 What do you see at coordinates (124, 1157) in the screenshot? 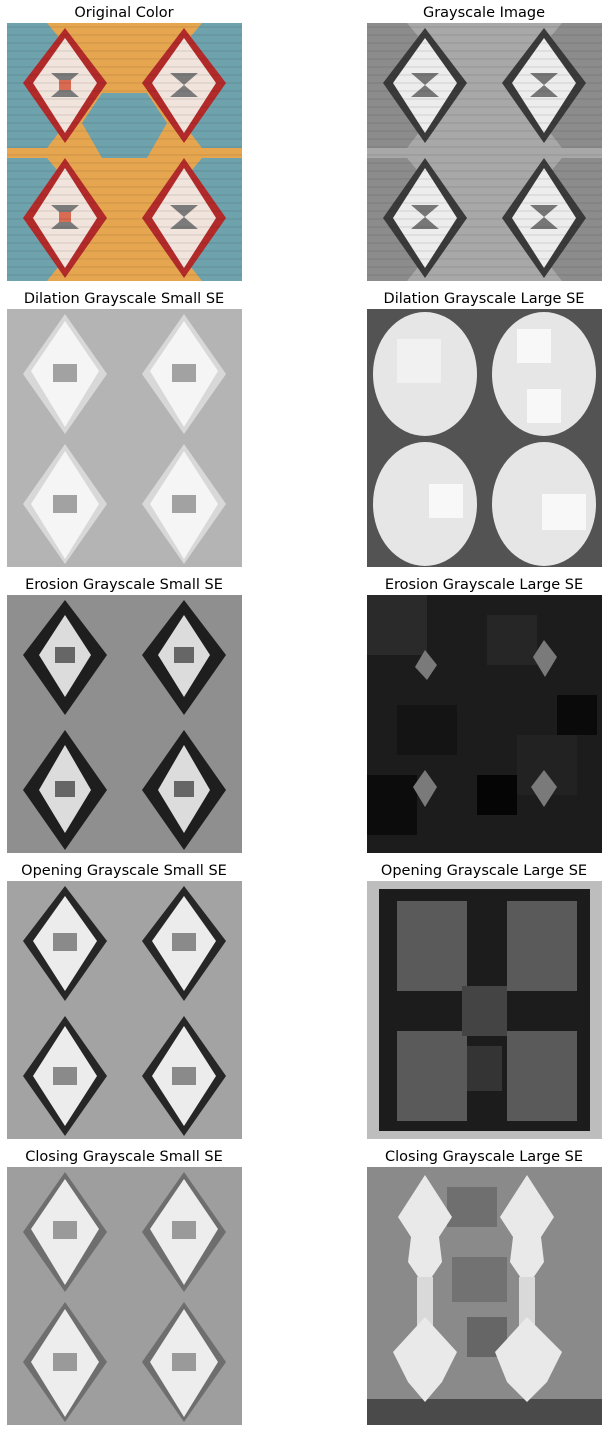
I see `panel-title-closing-small: Closing Grayscale Small SE` at bounding box center [124, 1157].